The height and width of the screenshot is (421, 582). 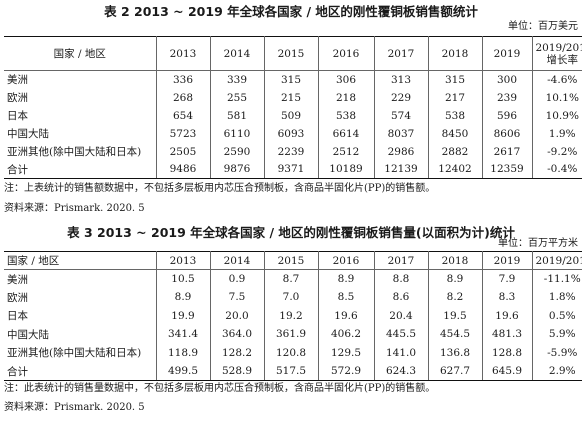 I want to click on table3-header-year: 2018, so click(x=455, y=260).